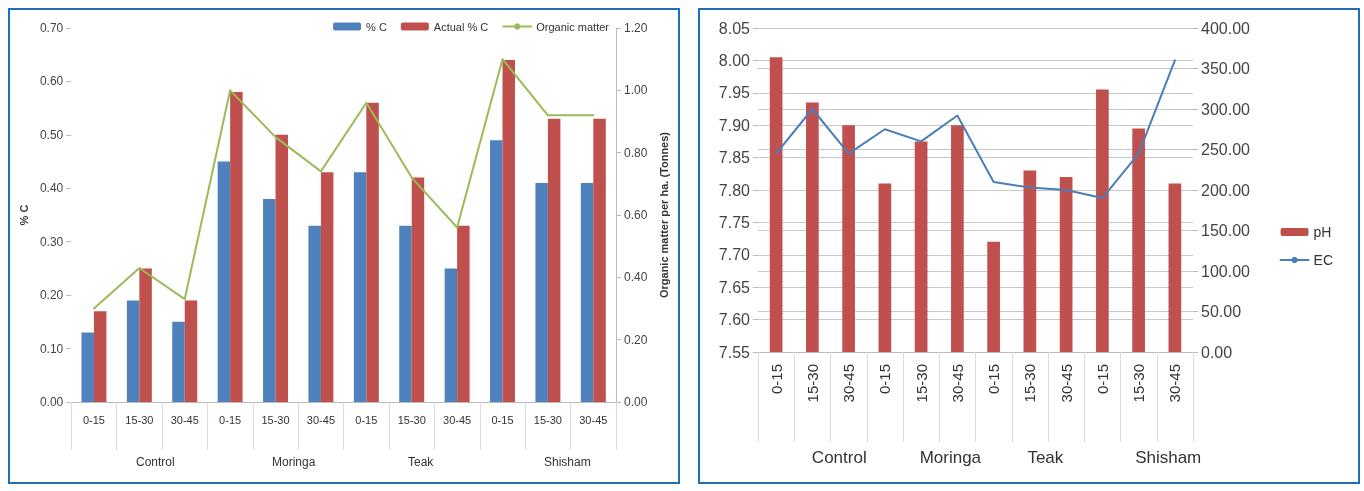  What do you see at coordinates (975, 129) in the screenshot?
I see `line-series` at bounding box center [975, 129].